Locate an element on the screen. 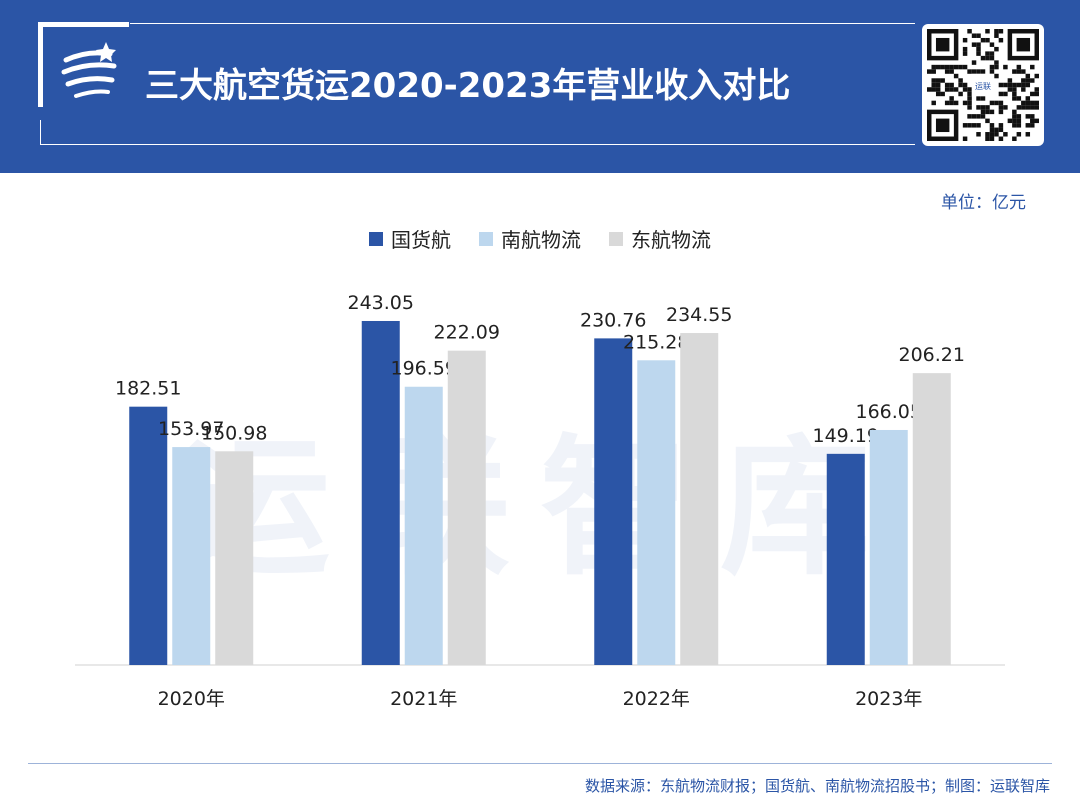 The image size is (1080, 807). qr-code: 运联 is located at coordinates (983, 85).